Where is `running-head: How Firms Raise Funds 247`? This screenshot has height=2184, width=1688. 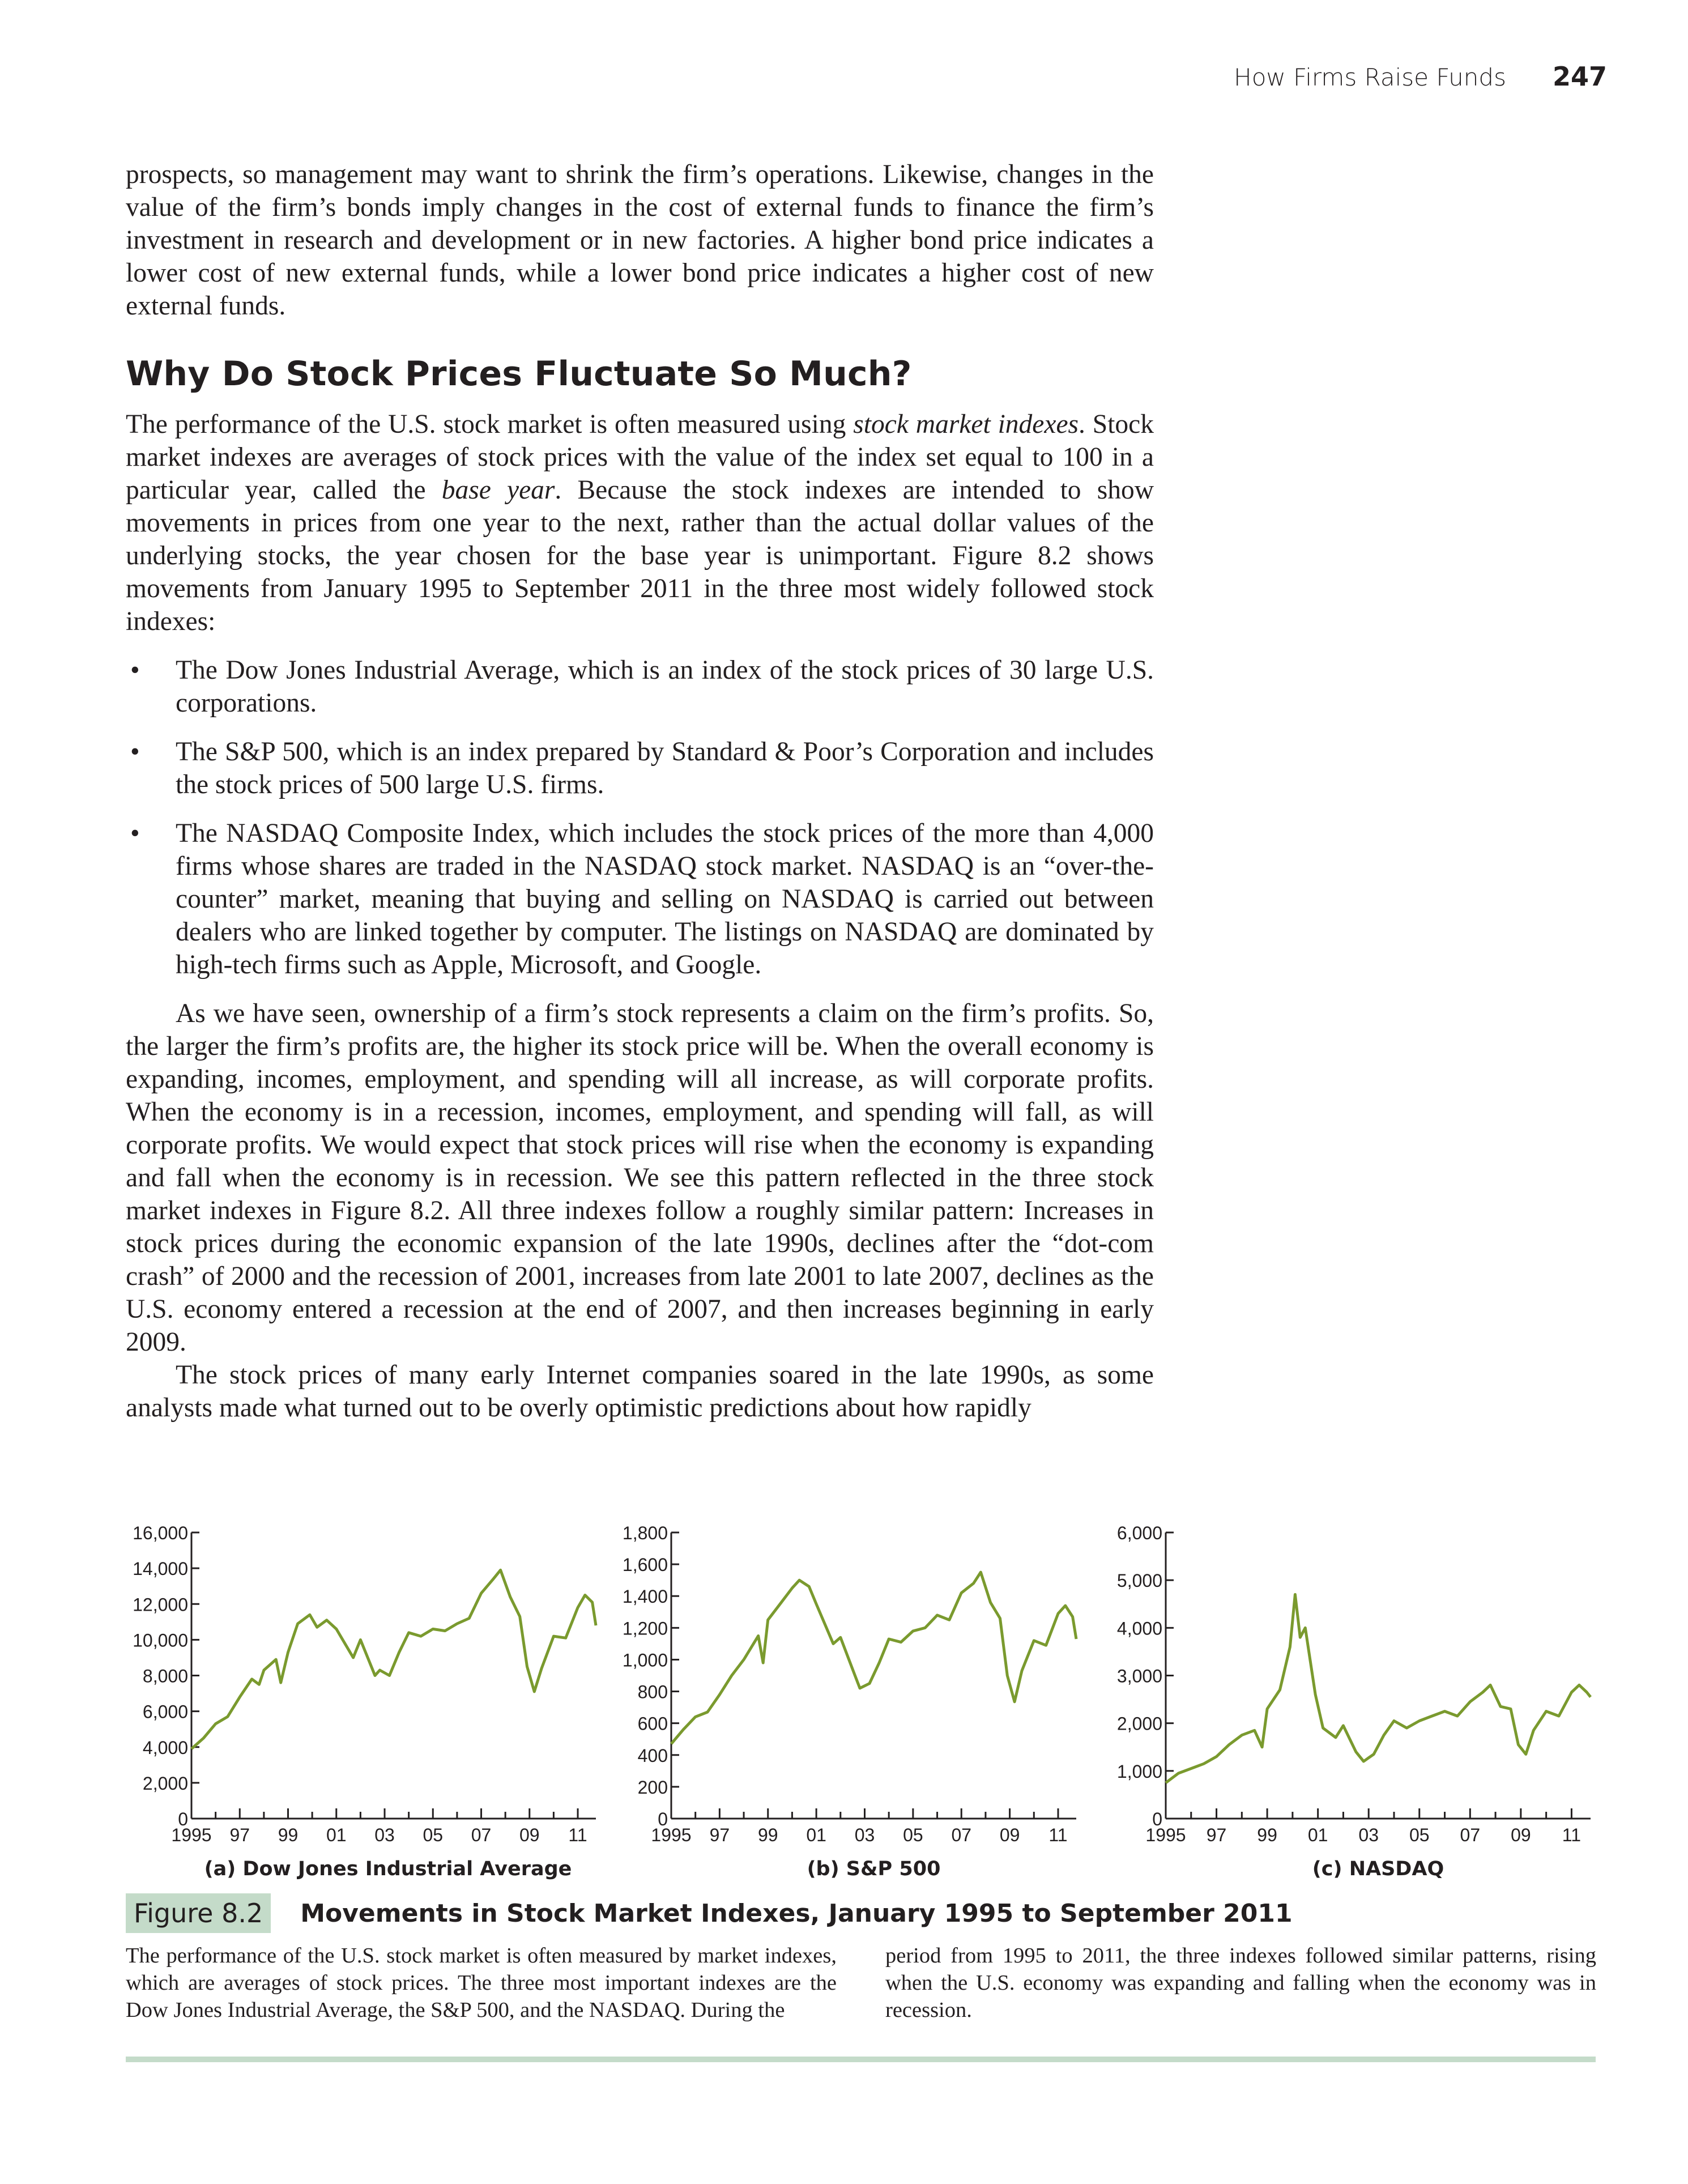 running-head: How Firms Raise Funds 247 is located at coordinates (1421, 76).